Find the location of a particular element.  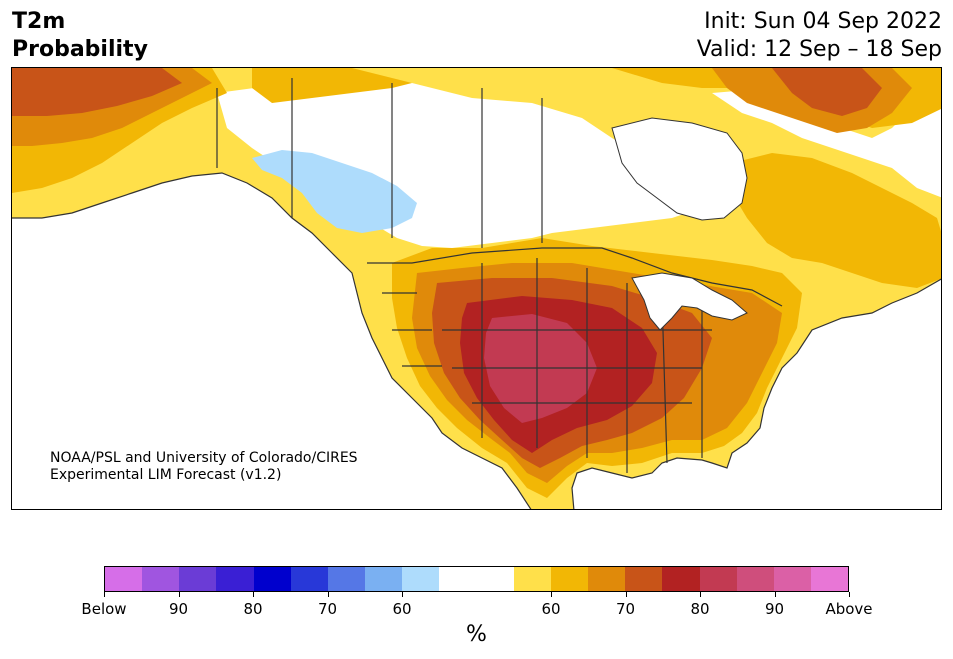

hudson-bay is located at coordinates (679, 169).